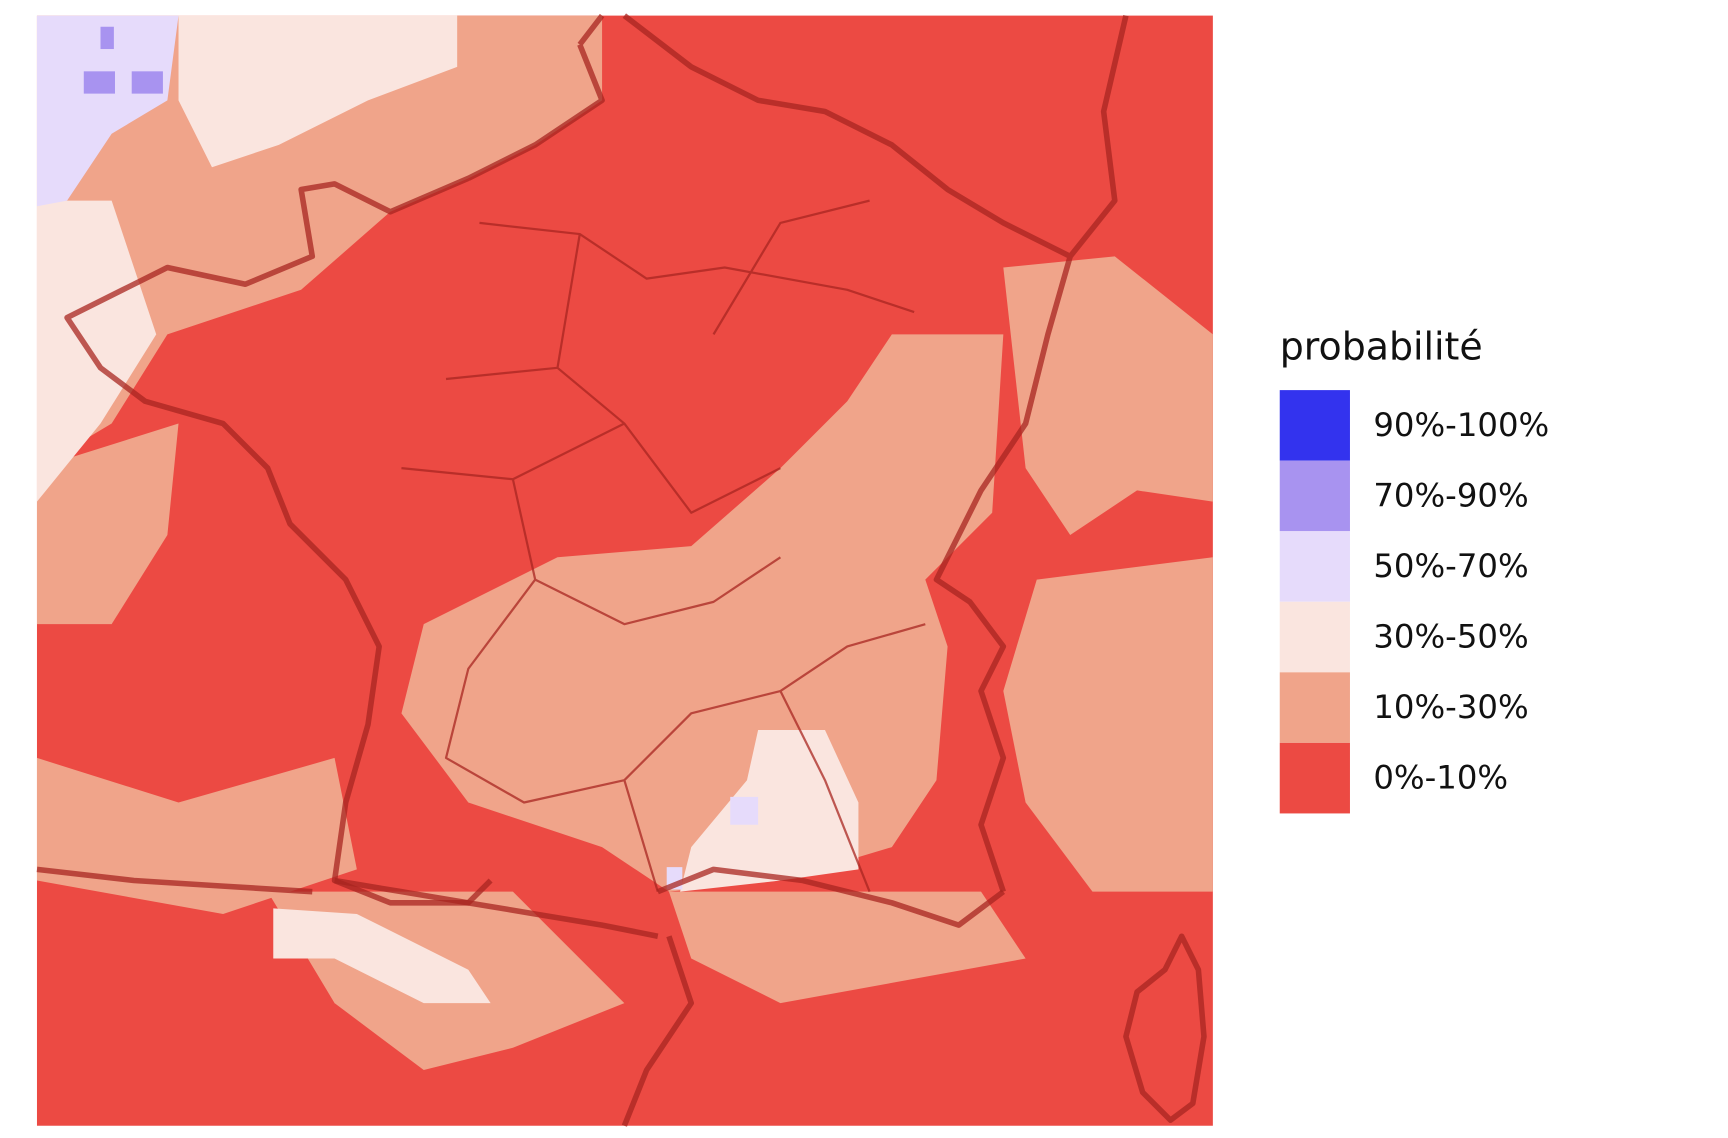  What do you see at coordinates (1165, 1028) in the screenshot?
I see `corsica` at bounding box center [1165, 1028].